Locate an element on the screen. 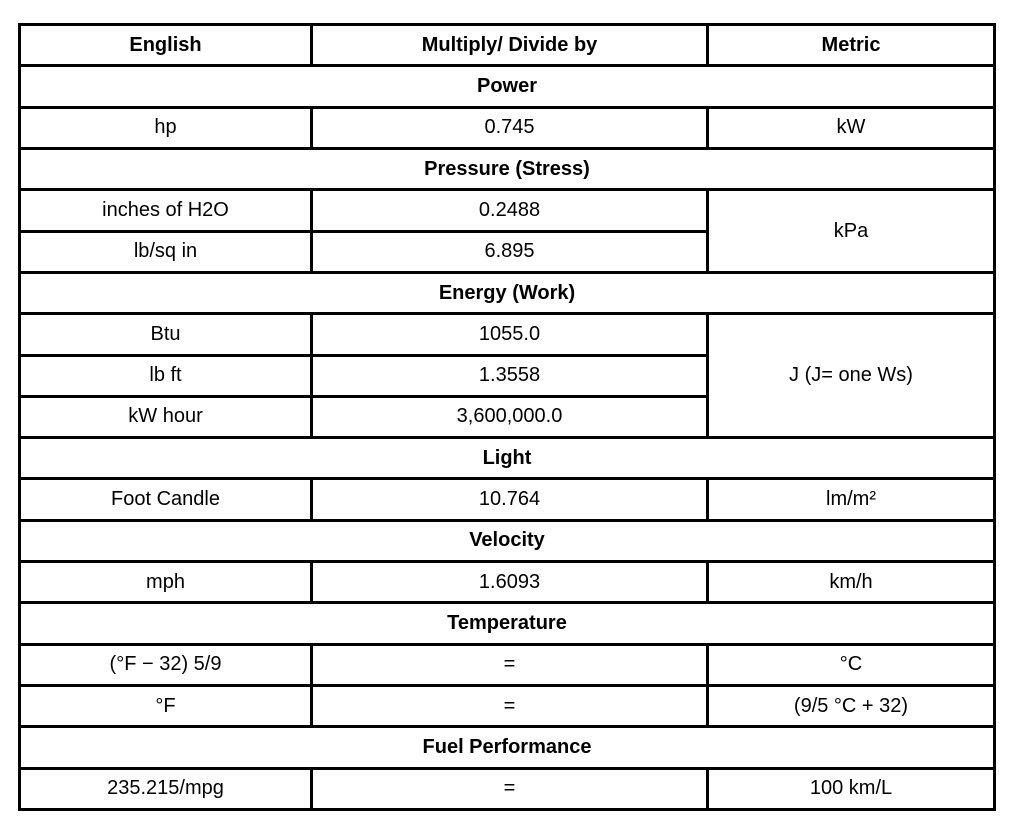 The height and width of the screenshot is (840, 1024). table-row: Foot Candle 10.764 lm/m² is located at coordinates (507, 499).